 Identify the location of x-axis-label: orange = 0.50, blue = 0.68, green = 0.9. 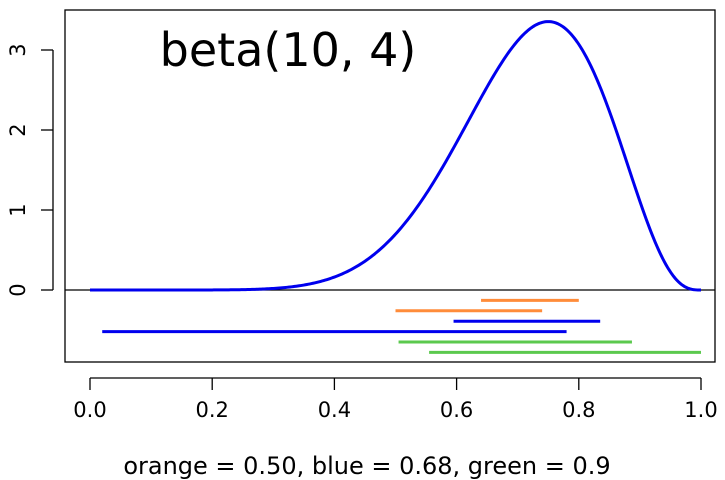
(366, 466).